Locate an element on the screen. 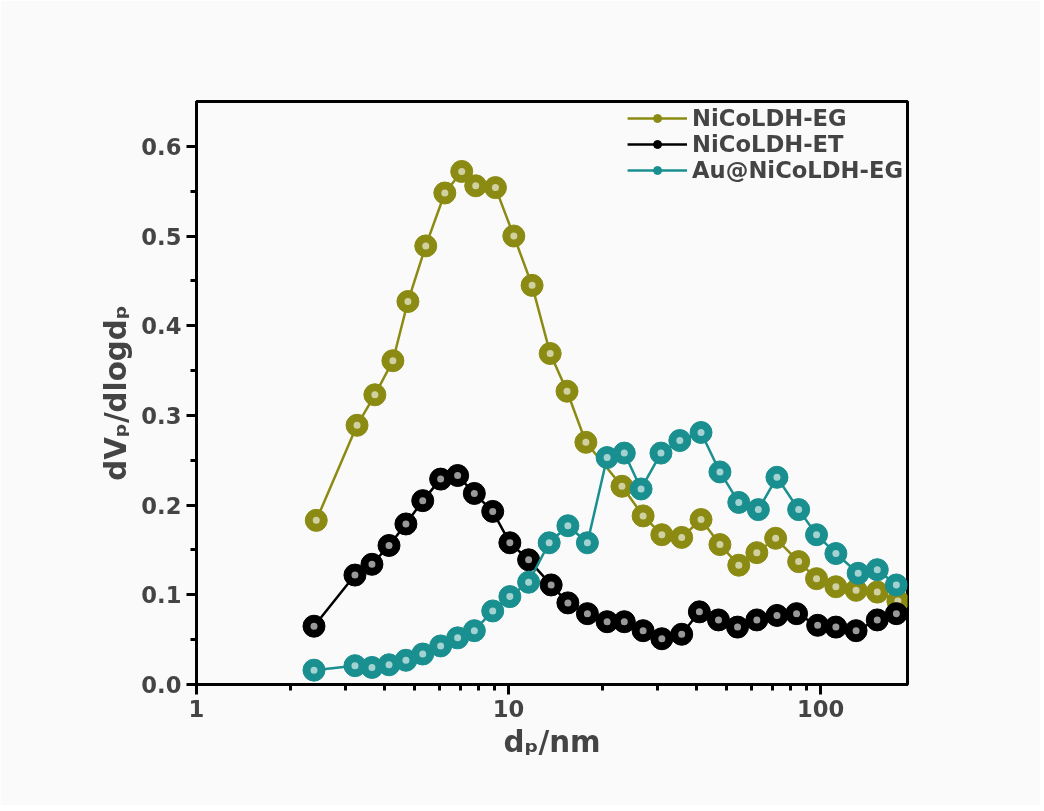 Image resolution: width=1044 pixels, height=811 pixels. y-tick-label: 0.3 is located at coordinates (161, 415).